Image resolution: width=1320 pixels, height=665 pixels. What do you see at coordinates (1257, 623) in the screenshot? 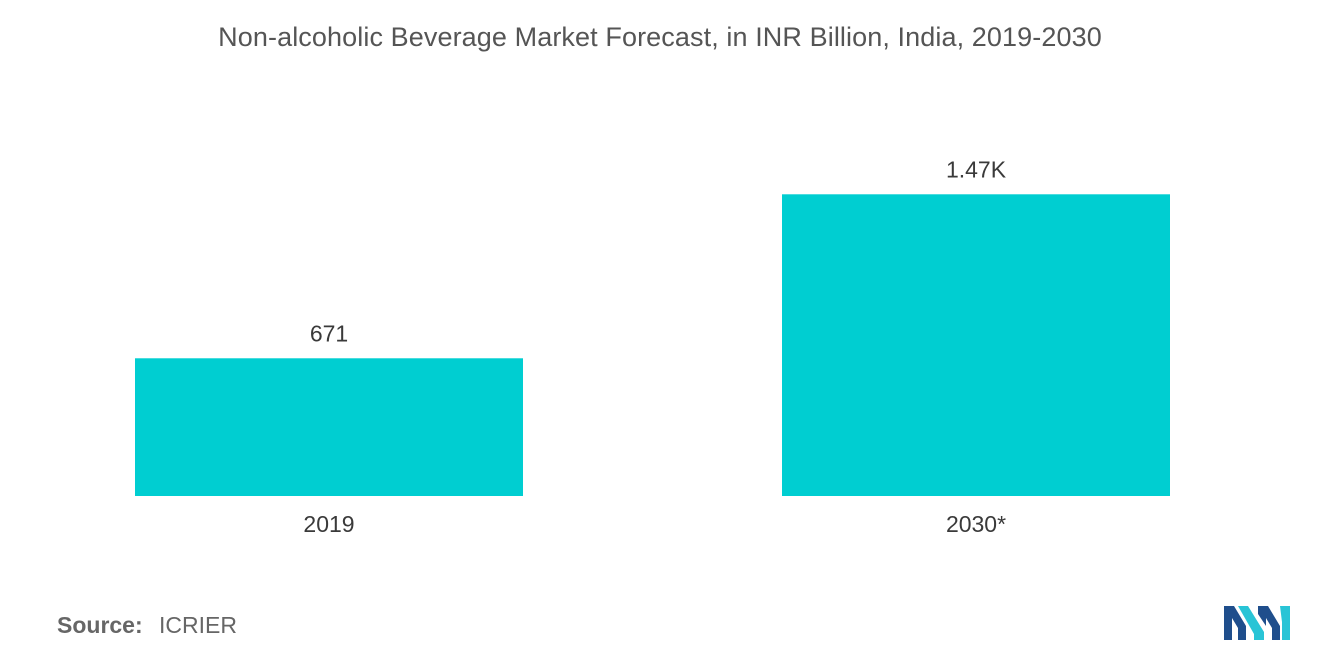
I see `mordor-intelligence-logo-icon` at bounding box center [1257, 623].